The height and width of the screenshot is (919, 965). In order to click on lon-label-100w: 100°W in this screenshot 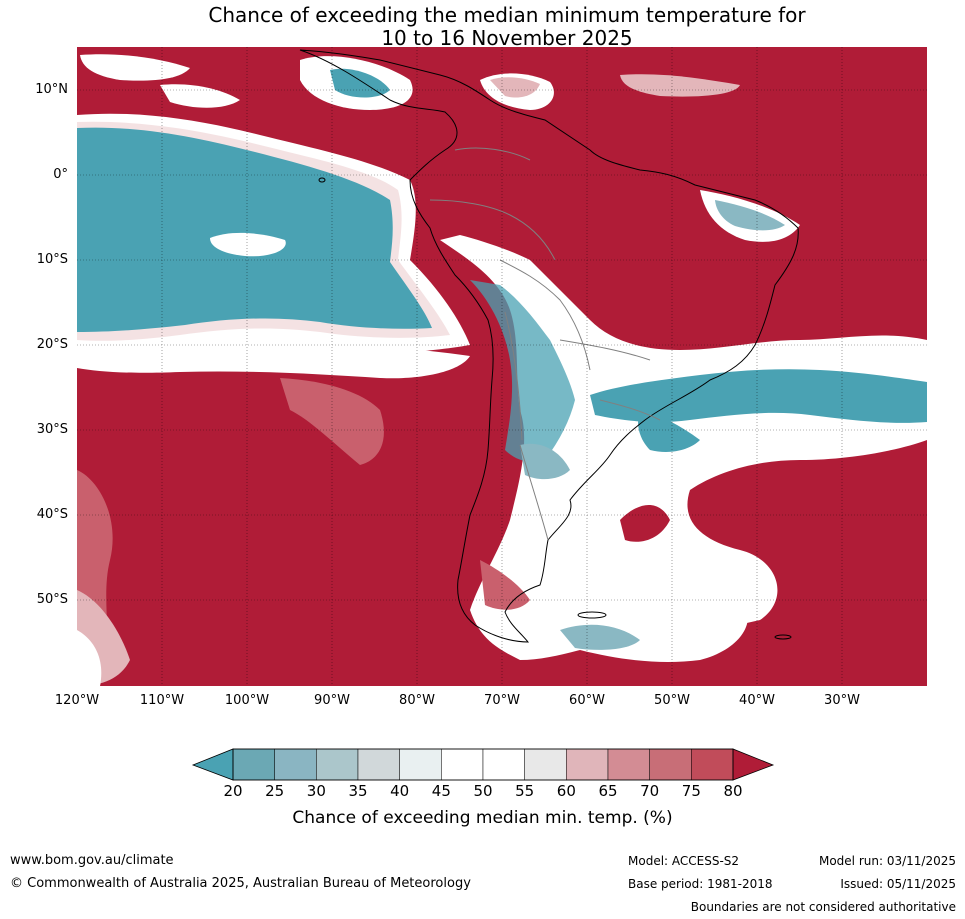, I will do `click(247, 700)`.